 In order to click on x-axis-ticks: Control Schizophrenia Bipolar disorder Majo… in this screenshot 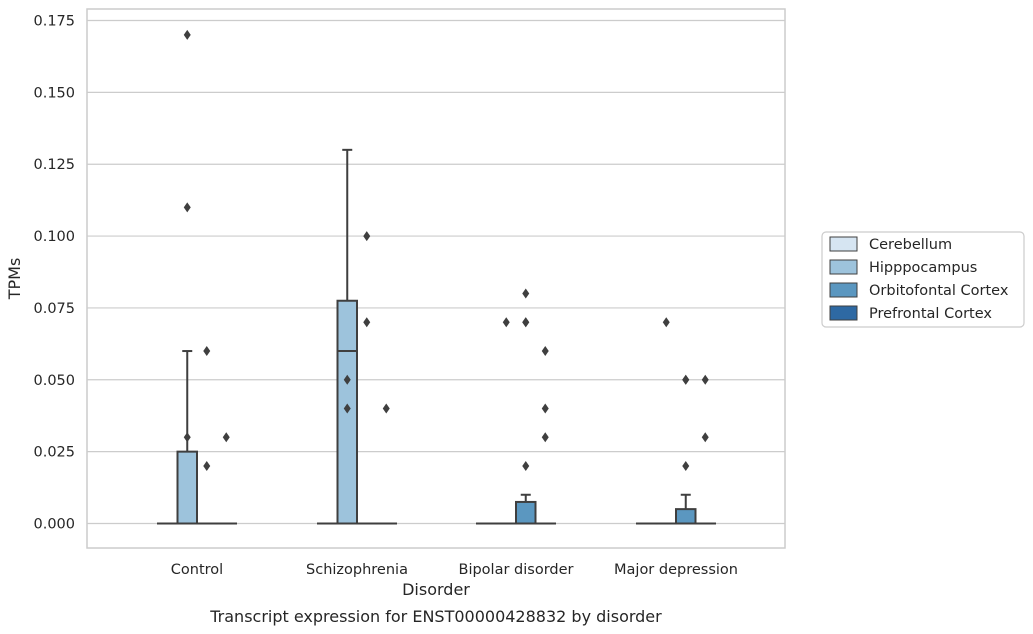, I will do `click(454, 570)`.